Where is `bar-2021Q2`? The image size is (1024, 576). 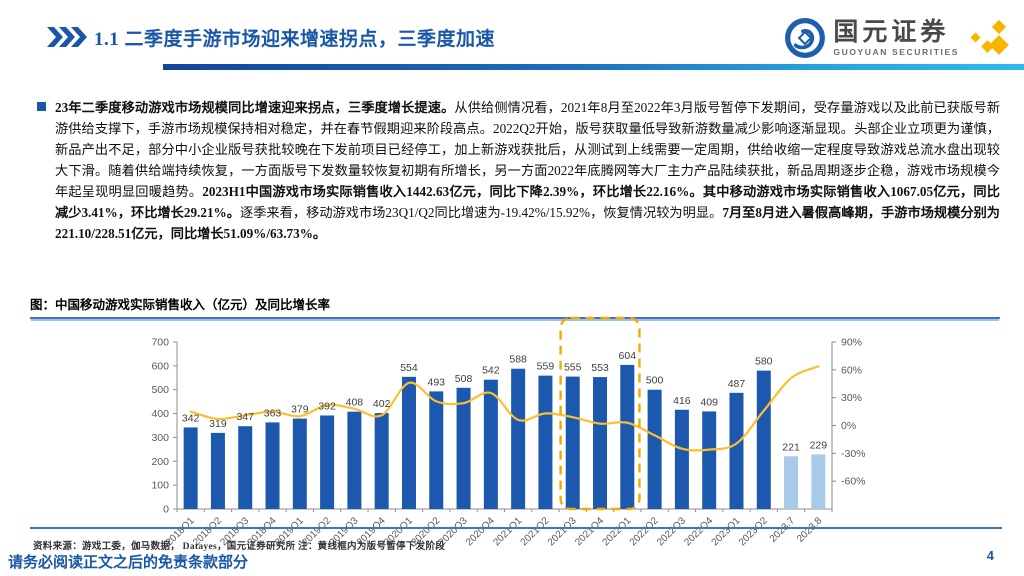
bar-2021Q2 is located at coordinates (545, 442).